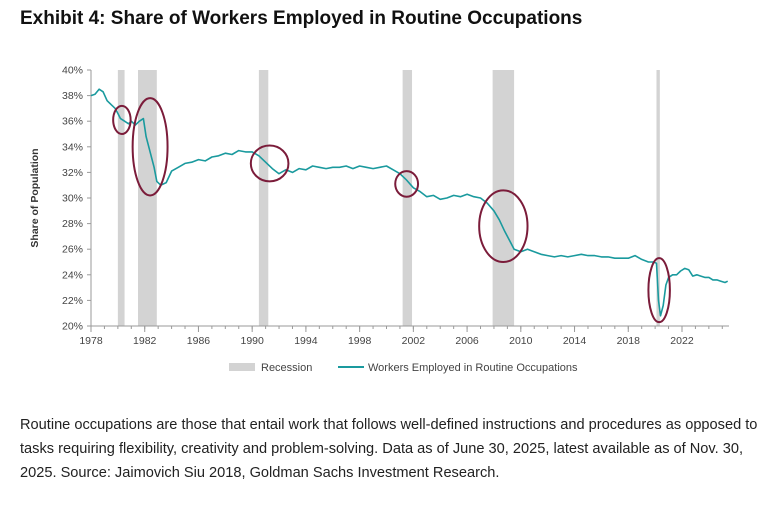 The width and height of the screenshot is (779, 506). Describe the element at coordinates (72, 122) in the screenshot. I see `y-tick-label: 36%` at that location.